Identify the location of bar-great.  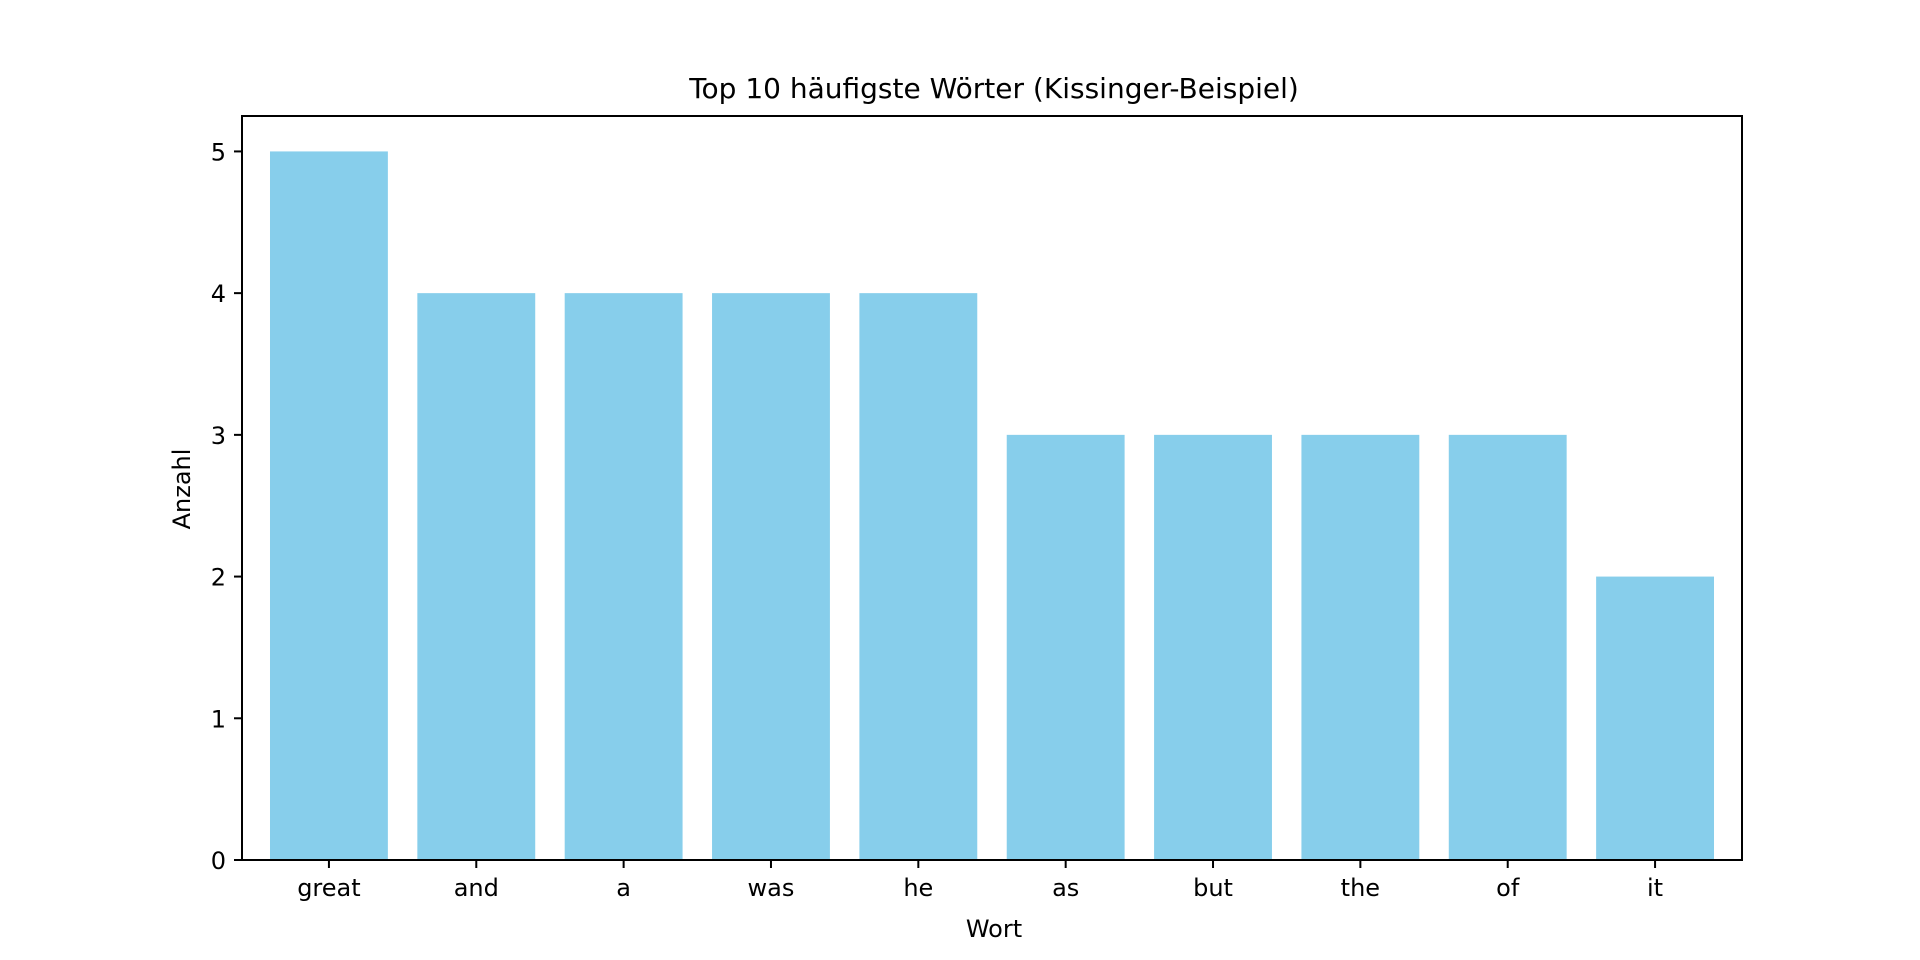
(328, 505).